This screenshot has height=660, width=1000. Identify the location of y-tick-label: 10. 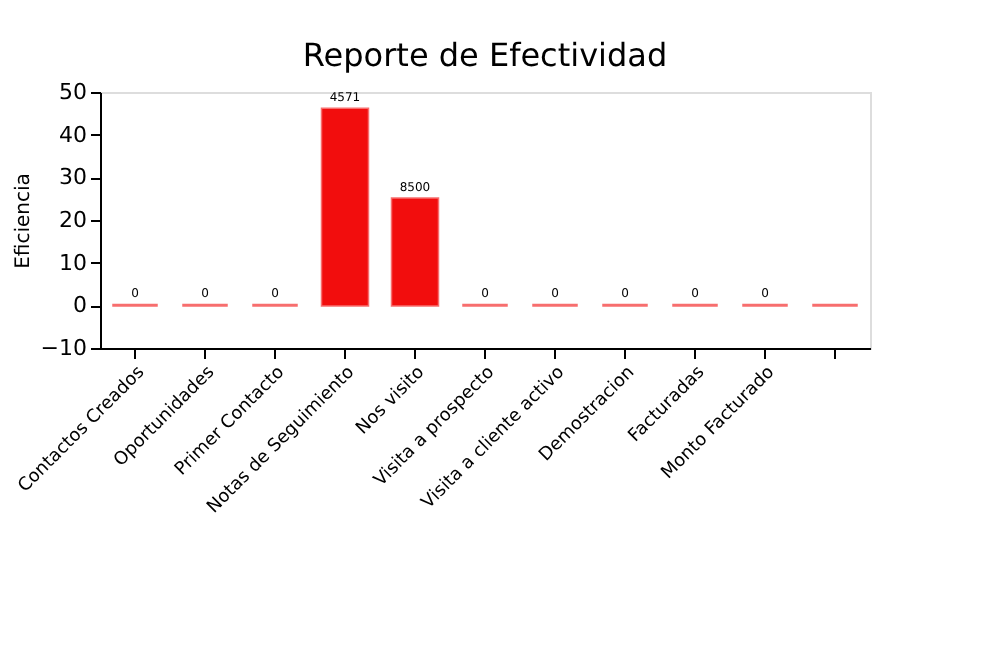
(73, 262).